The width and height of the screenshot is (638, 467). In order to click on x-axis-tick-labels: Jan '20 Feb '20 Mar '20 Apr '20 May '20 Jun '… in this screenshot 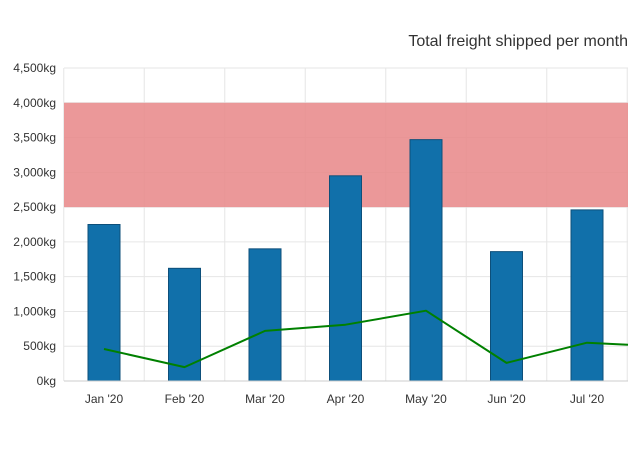, I will do `click(345, 399)`.